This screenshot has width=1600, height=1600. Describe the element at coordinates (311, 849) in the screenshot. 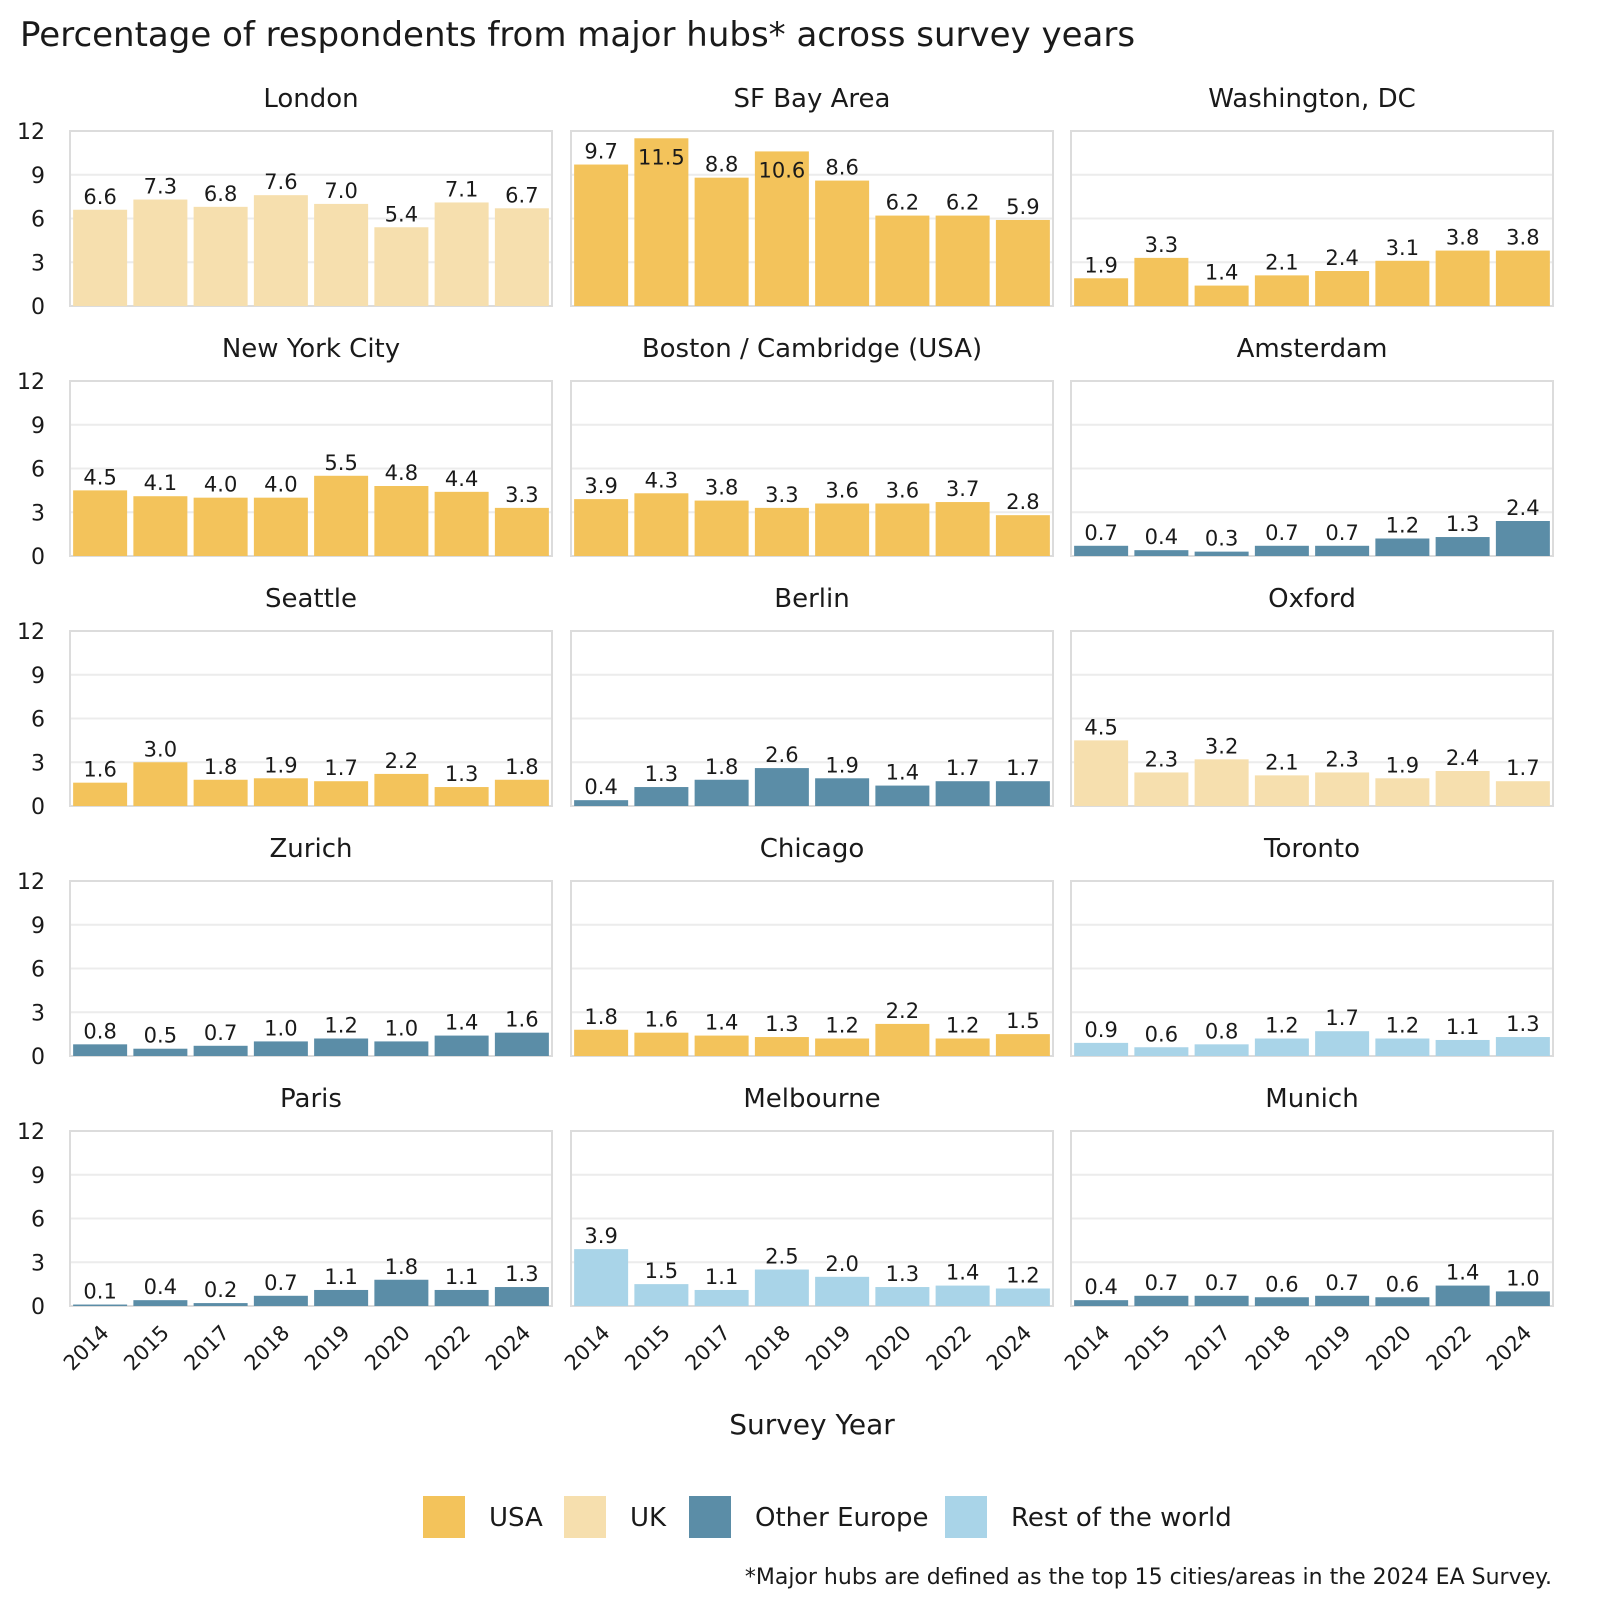

I see `panel-title: Zurich` at that location.